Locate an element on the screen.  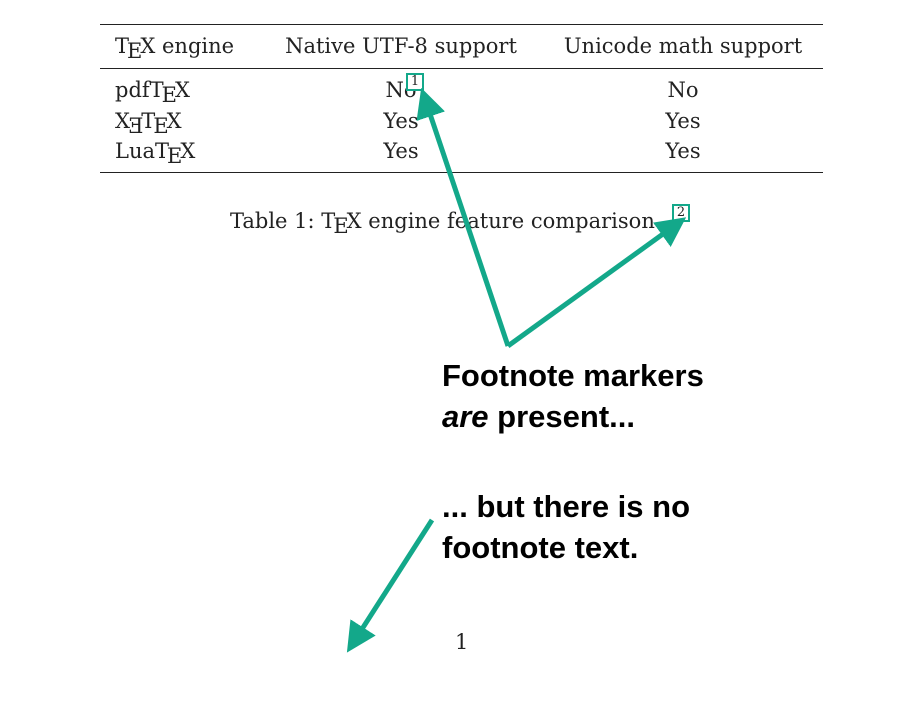
cell-xetex-utf8: Yes is located at coordinates (401, 121).